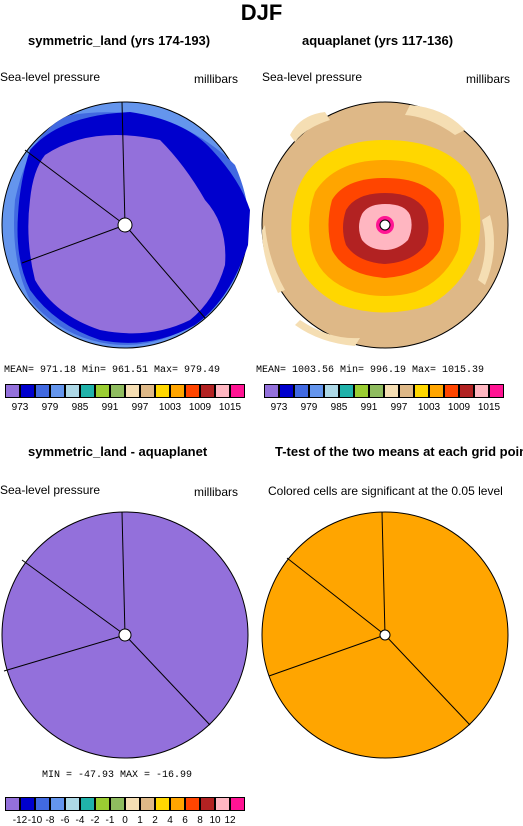 This screenshot has height=826, width=523. What do you see at coordinates (80, 820) in the screenshot?
I see `colorbar-tick-label: -4` at bounding box center [80, 820].